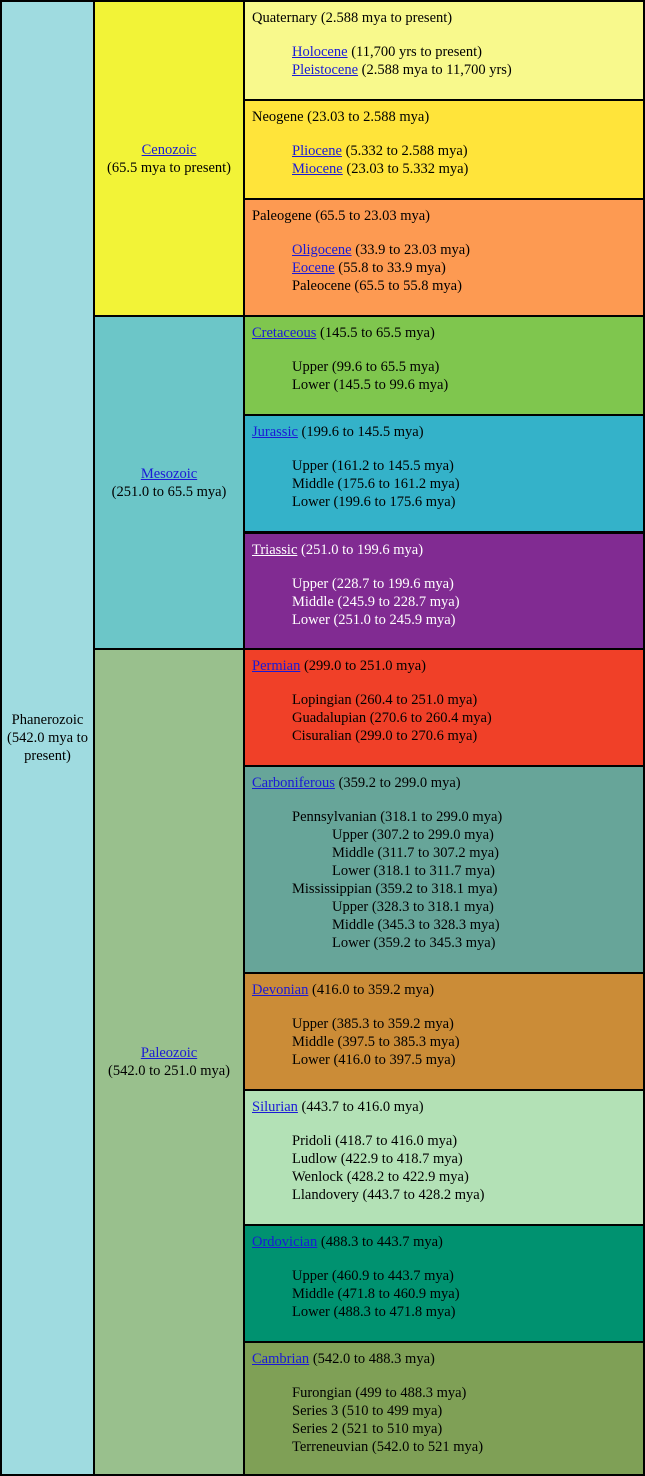 The width and height of the screenshot is (645, 1476). Describe the element at coordinates (447, 216) in the screenshot. I see `period-title: Paleogene (65.5 to 23.03 mya)` at that location.